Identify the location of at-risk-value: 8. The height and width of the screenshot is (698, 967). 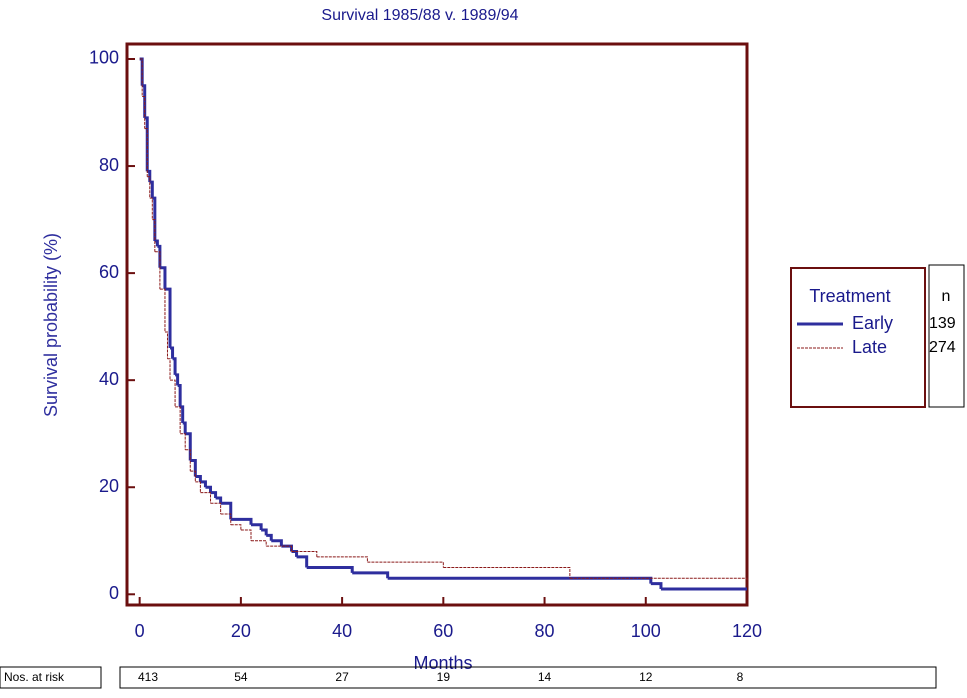
(740, 677).